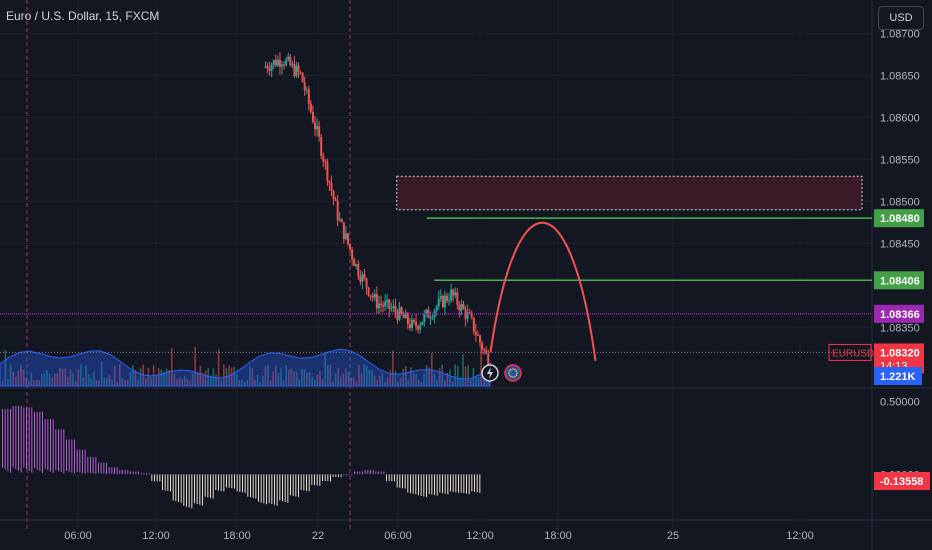 The height and width of the screenshot is (550, 932). I want to click on last-price-tag: 1.08320, so click(900, 353).